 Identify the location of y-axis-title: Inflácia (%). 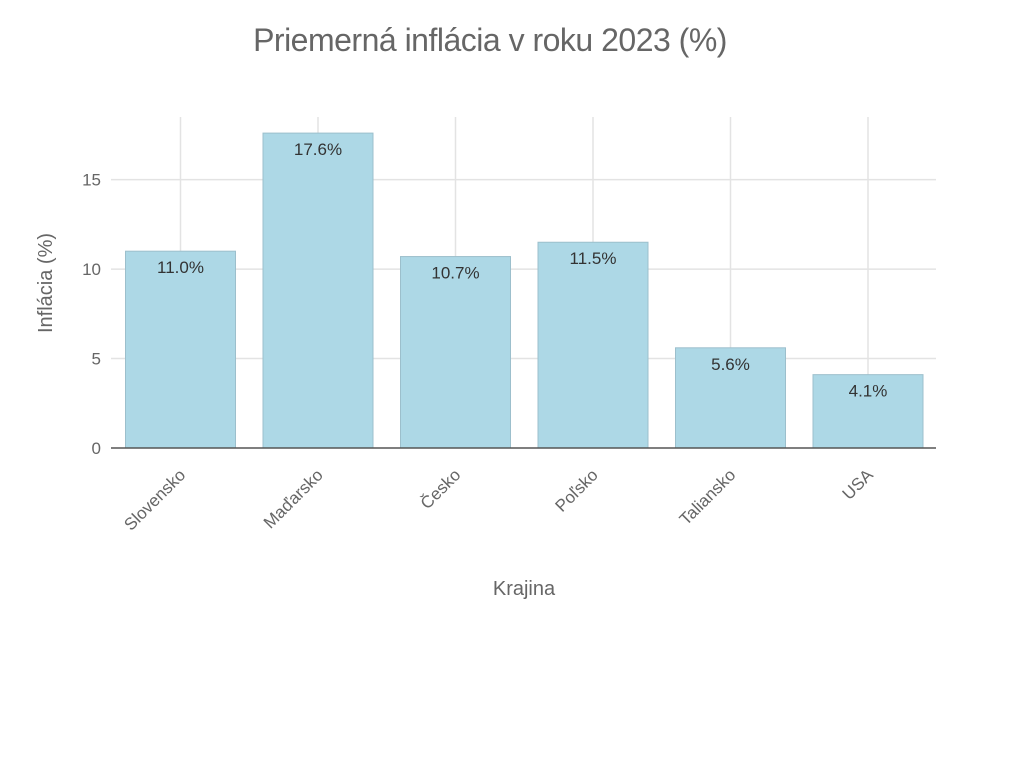
(46, 283).